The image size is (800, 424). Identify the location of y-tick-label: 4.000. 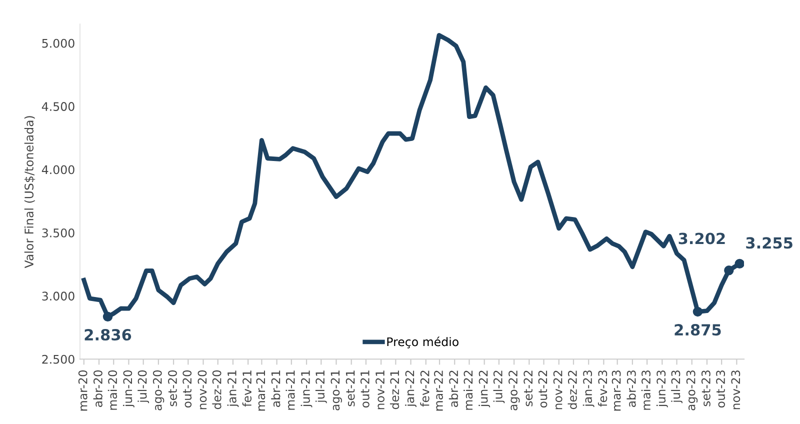
(58, 169).